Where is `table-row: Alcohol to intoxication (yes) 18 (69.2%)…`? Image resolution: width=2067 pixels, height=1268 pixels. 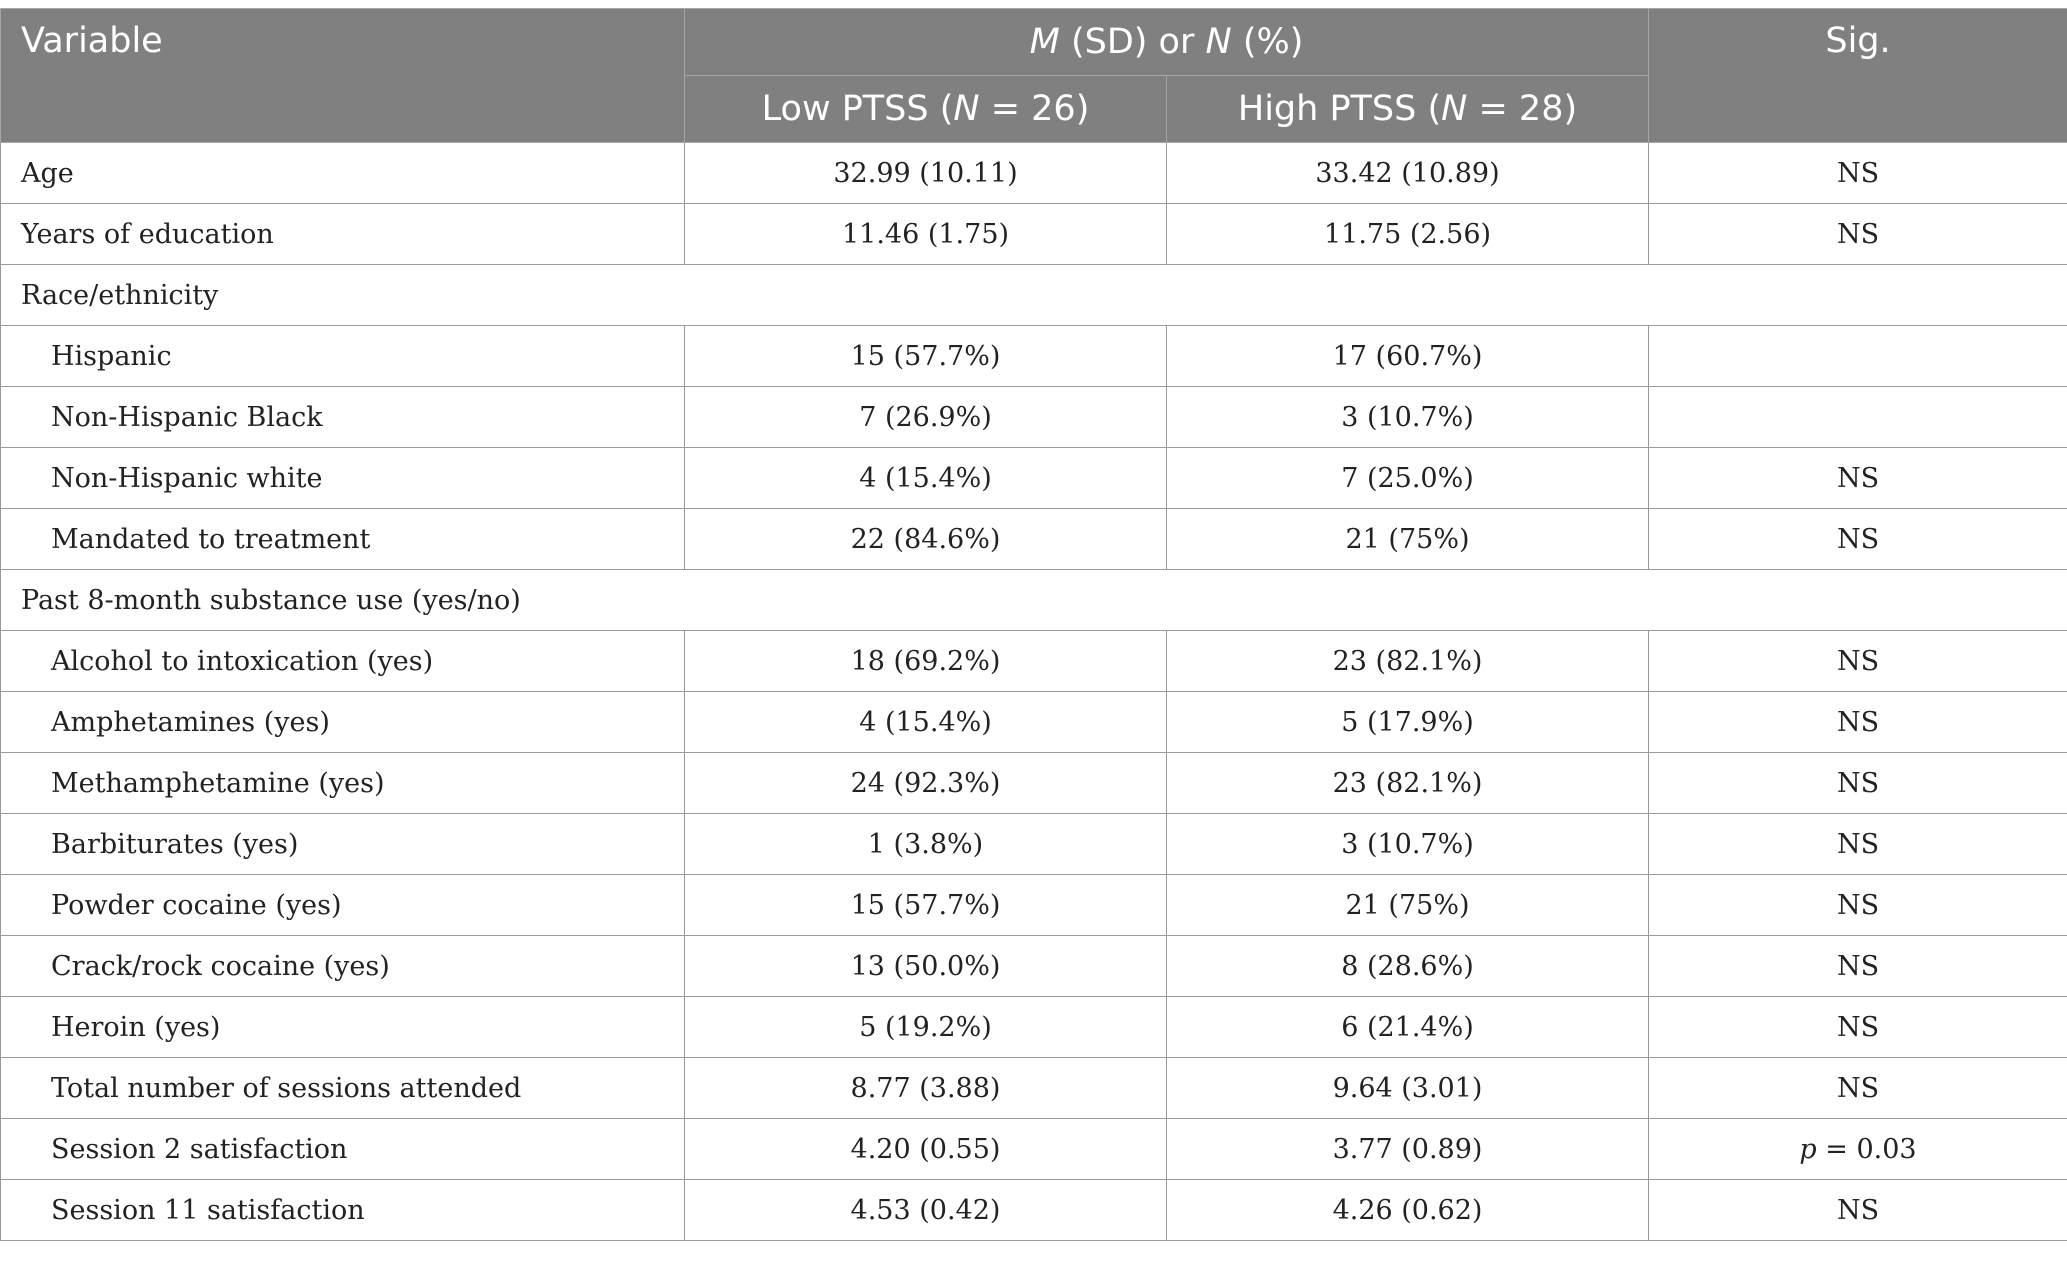 table-row: Alcohol to intoxication (yes) 18 (69.2%)… is located at coordinates (1033, 661).